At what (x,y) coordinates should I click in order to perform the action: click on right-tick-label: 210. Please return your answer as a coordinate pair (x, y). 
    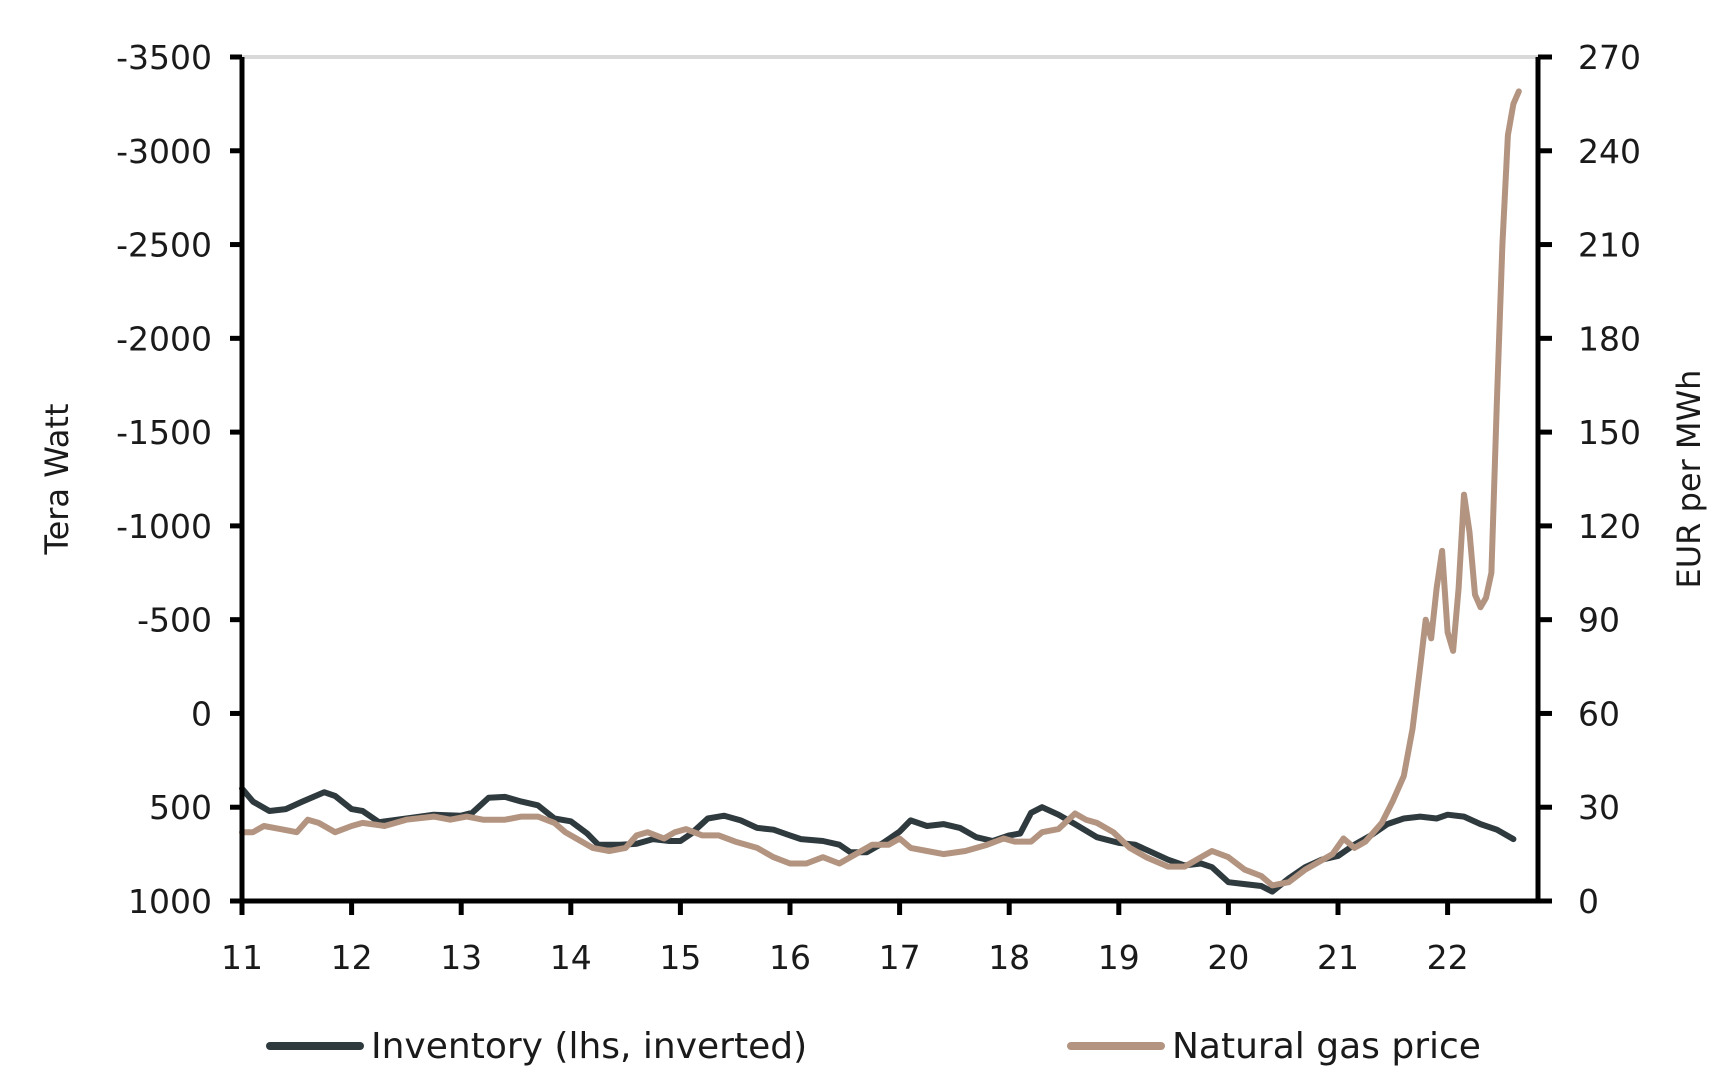
    Looking at the image, I should click on (1609, 245).